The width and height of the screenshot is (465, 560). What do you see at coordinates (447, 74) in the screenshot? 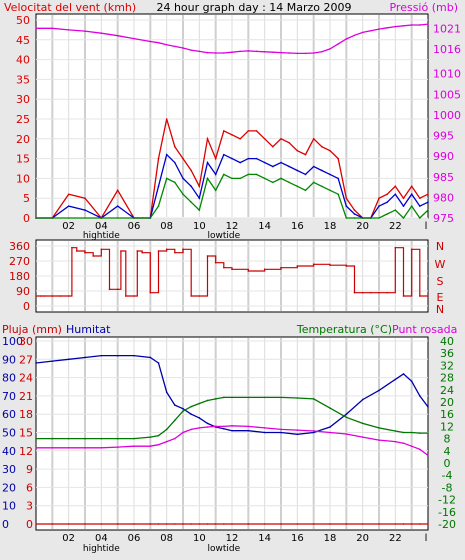
I see `pressure-tick: 1010` at bounding box center [447, 74].